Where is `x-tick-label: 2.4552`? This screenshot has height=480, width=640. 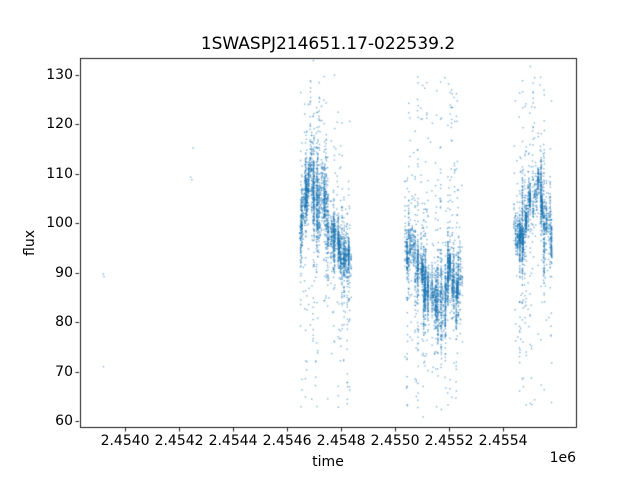 x-tick-label: 2.4552 is located at coordinates (449, 441).